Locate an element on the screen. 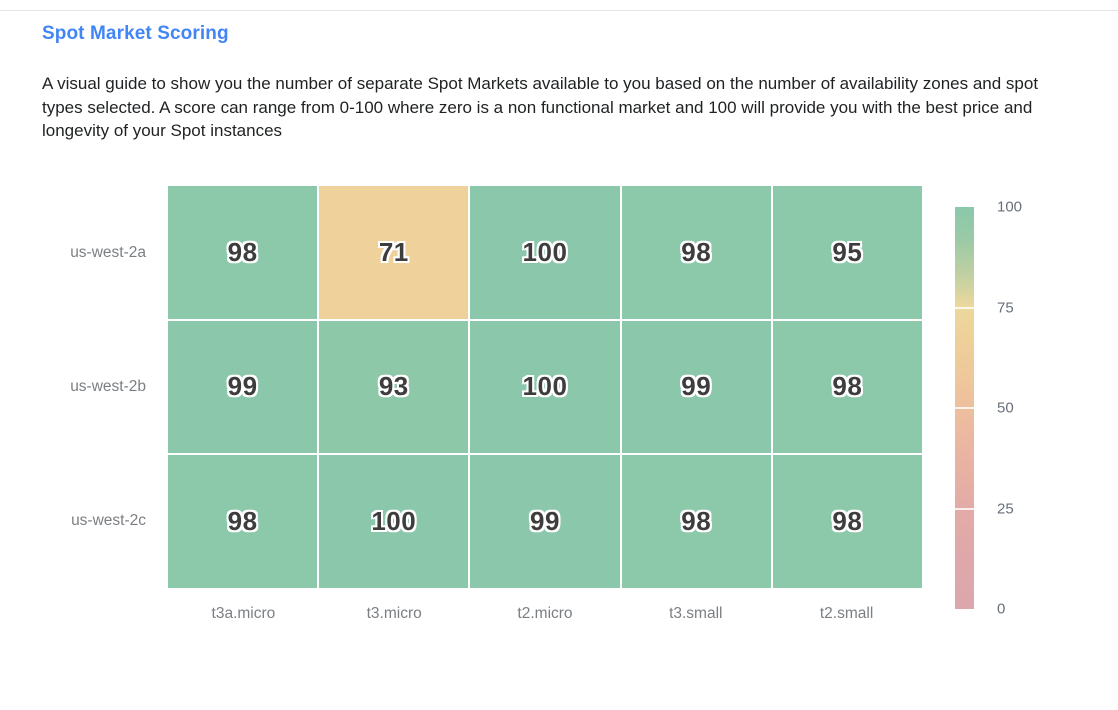 This screenshot has width=1118, height=710. top-divider is located at coordinates (559, 10).